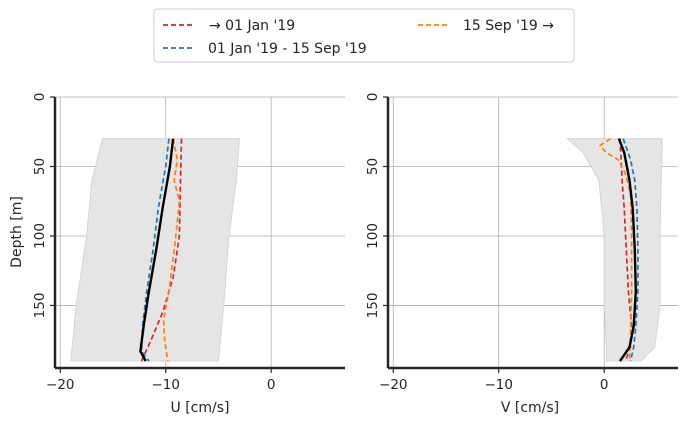  Describe the element at coordinates (157, 250) in the screenshot. I see `series-line-mean-u` at that location.